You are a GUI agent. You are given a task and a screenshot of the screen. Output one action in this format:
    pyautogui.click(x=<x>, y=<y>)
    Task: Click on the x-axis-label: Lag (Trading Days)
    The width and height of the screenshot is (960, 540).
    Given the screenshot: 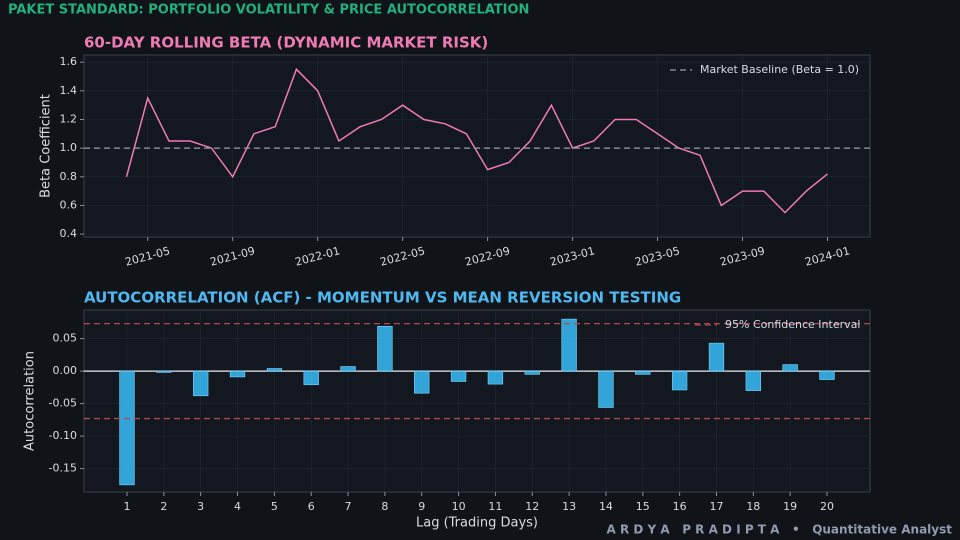 What is the action you would take?
    pyautogui.click(x=477, y=523)
    